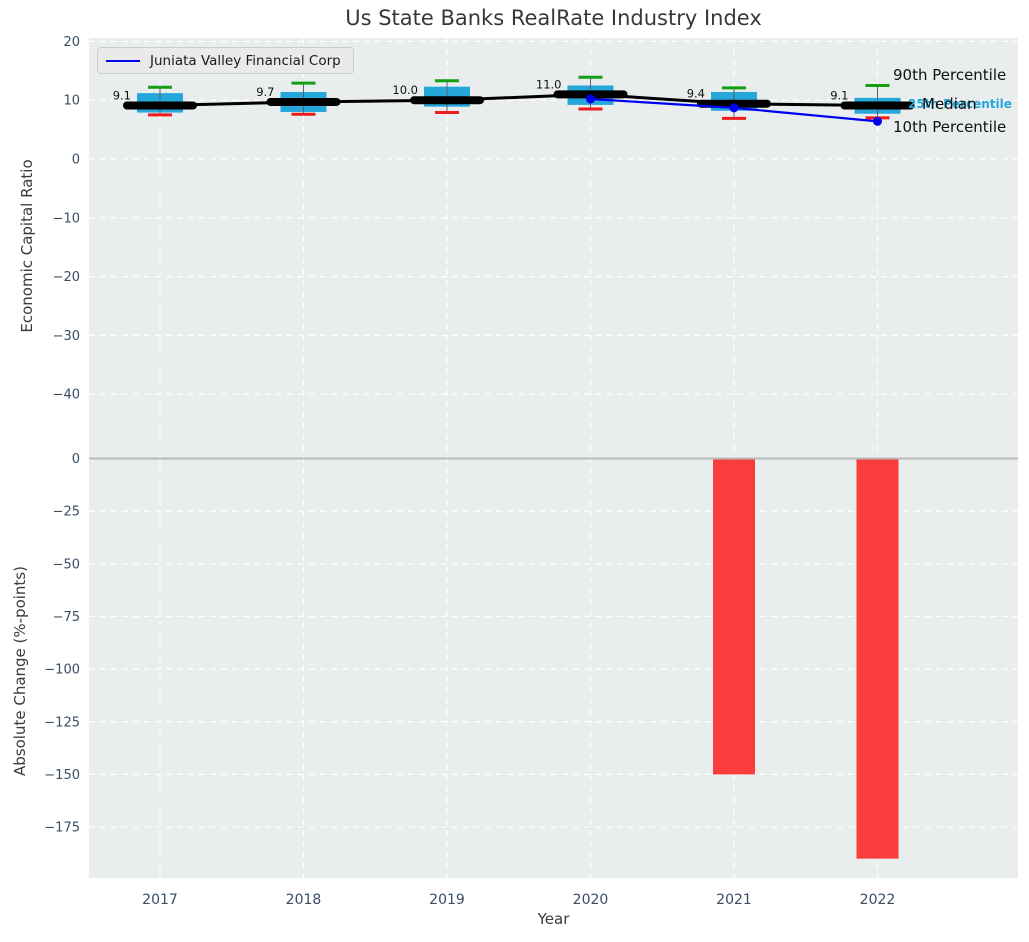 This screenshot has height=942, width=1029. Describe the element at coordinates (76, 459) in the screenshot. I see `bottom-y-tick-label: 0` at that location.